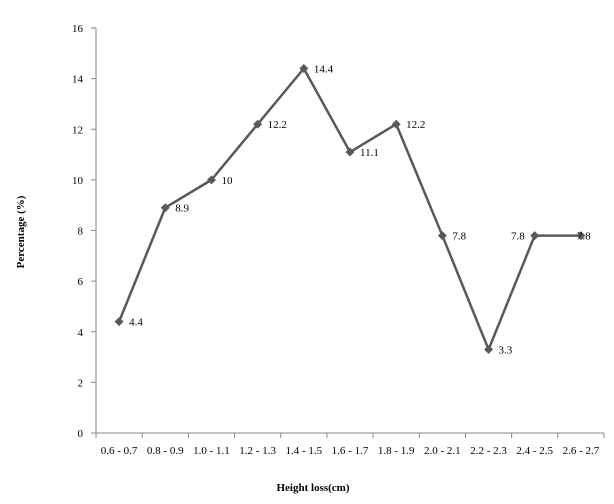 This screenshot has height=504, width=614. What do you see at coordinates (396, 451) in the screenshot?
I see `x-tick-label: 1.8 - 1.9` at bounding box center [396, 451].